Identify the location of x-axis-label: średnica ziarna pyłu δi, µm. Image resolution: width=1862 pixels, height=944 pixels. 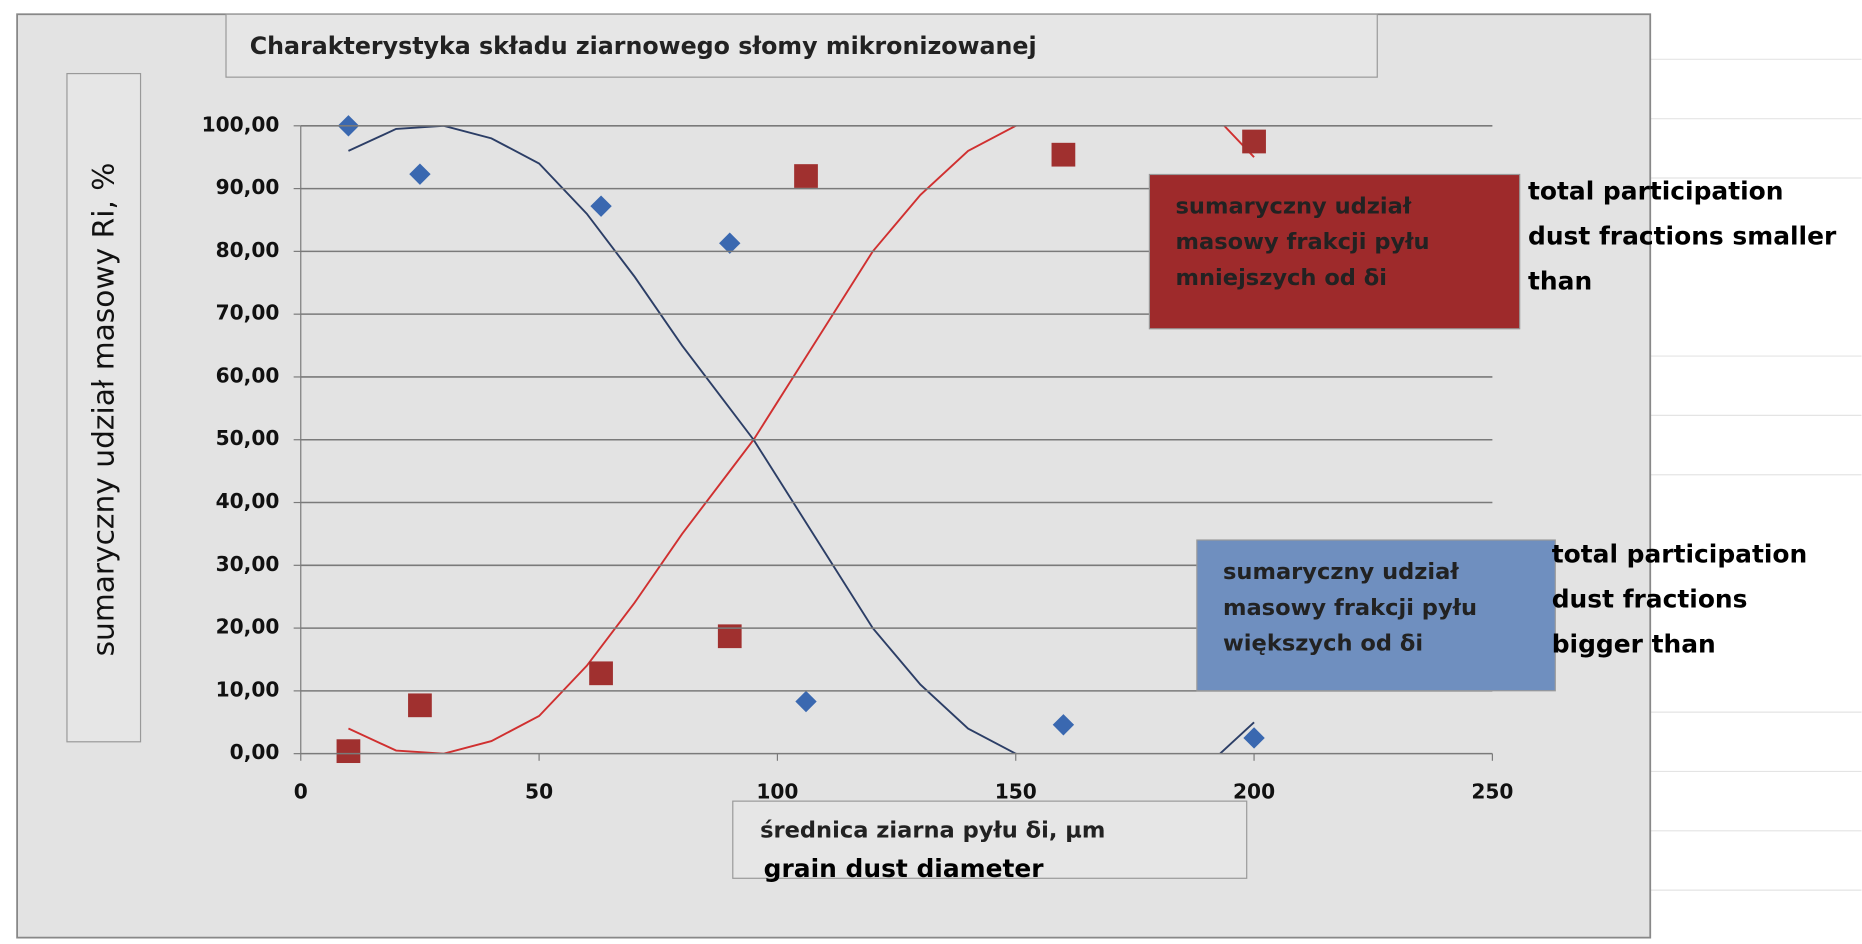
(932, 830).